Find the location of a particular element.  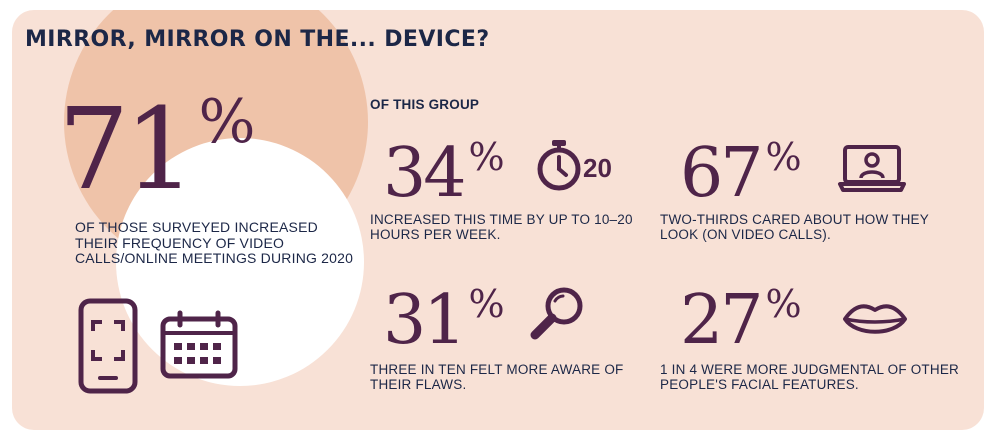

main-stat-value: 71% is located at coordinates (157, 149).